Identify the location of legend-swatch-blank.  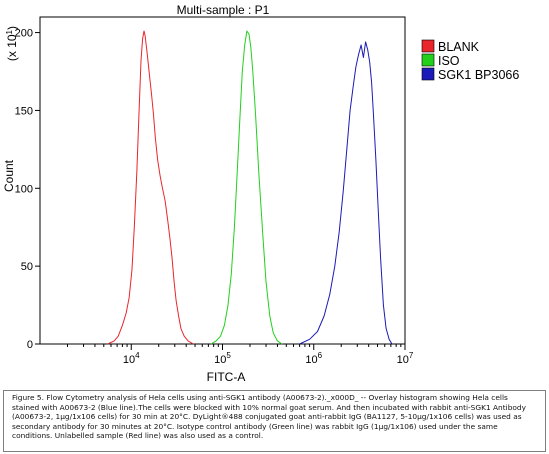
(428, 46).